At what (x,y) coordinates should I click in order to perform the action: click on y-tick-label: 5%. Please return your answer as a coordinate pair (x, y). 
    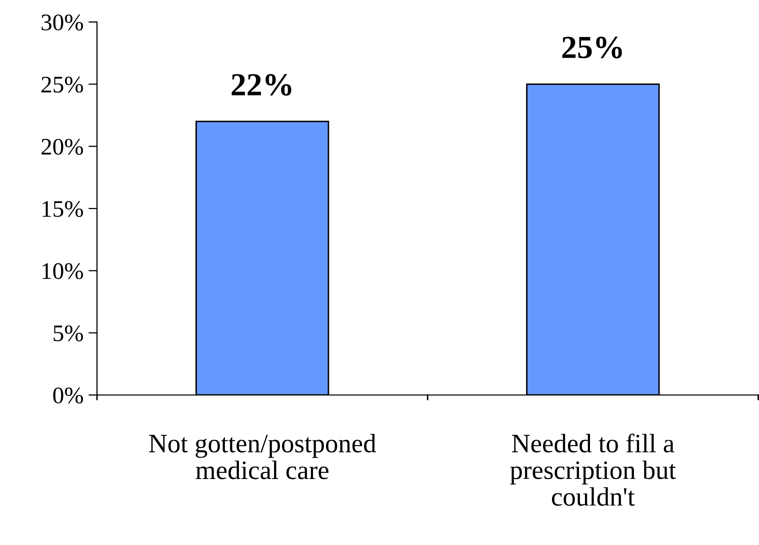
    Looking at the image, I should click on (68, 333).